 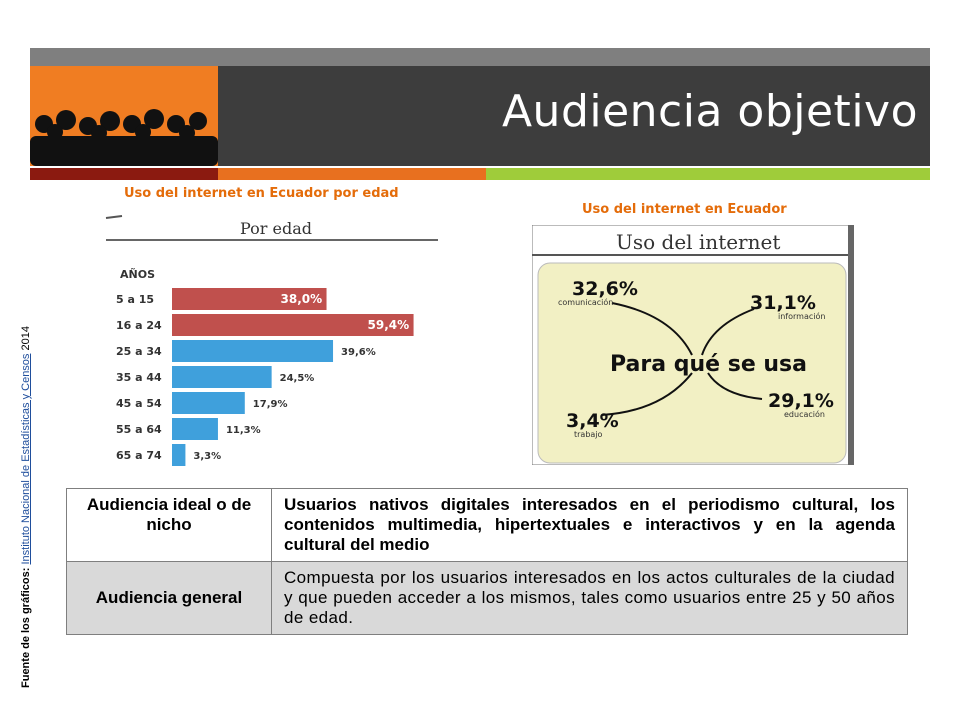 What do you see at coordinates (801, 316) in the screenshot?
I see `label-informacion: información` at bounding box center [801, 316].